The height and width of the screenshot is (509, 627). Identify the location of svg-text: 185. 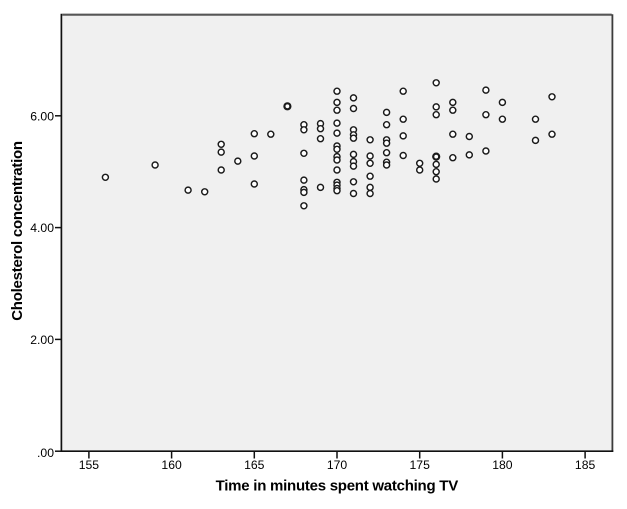
(585, 465).